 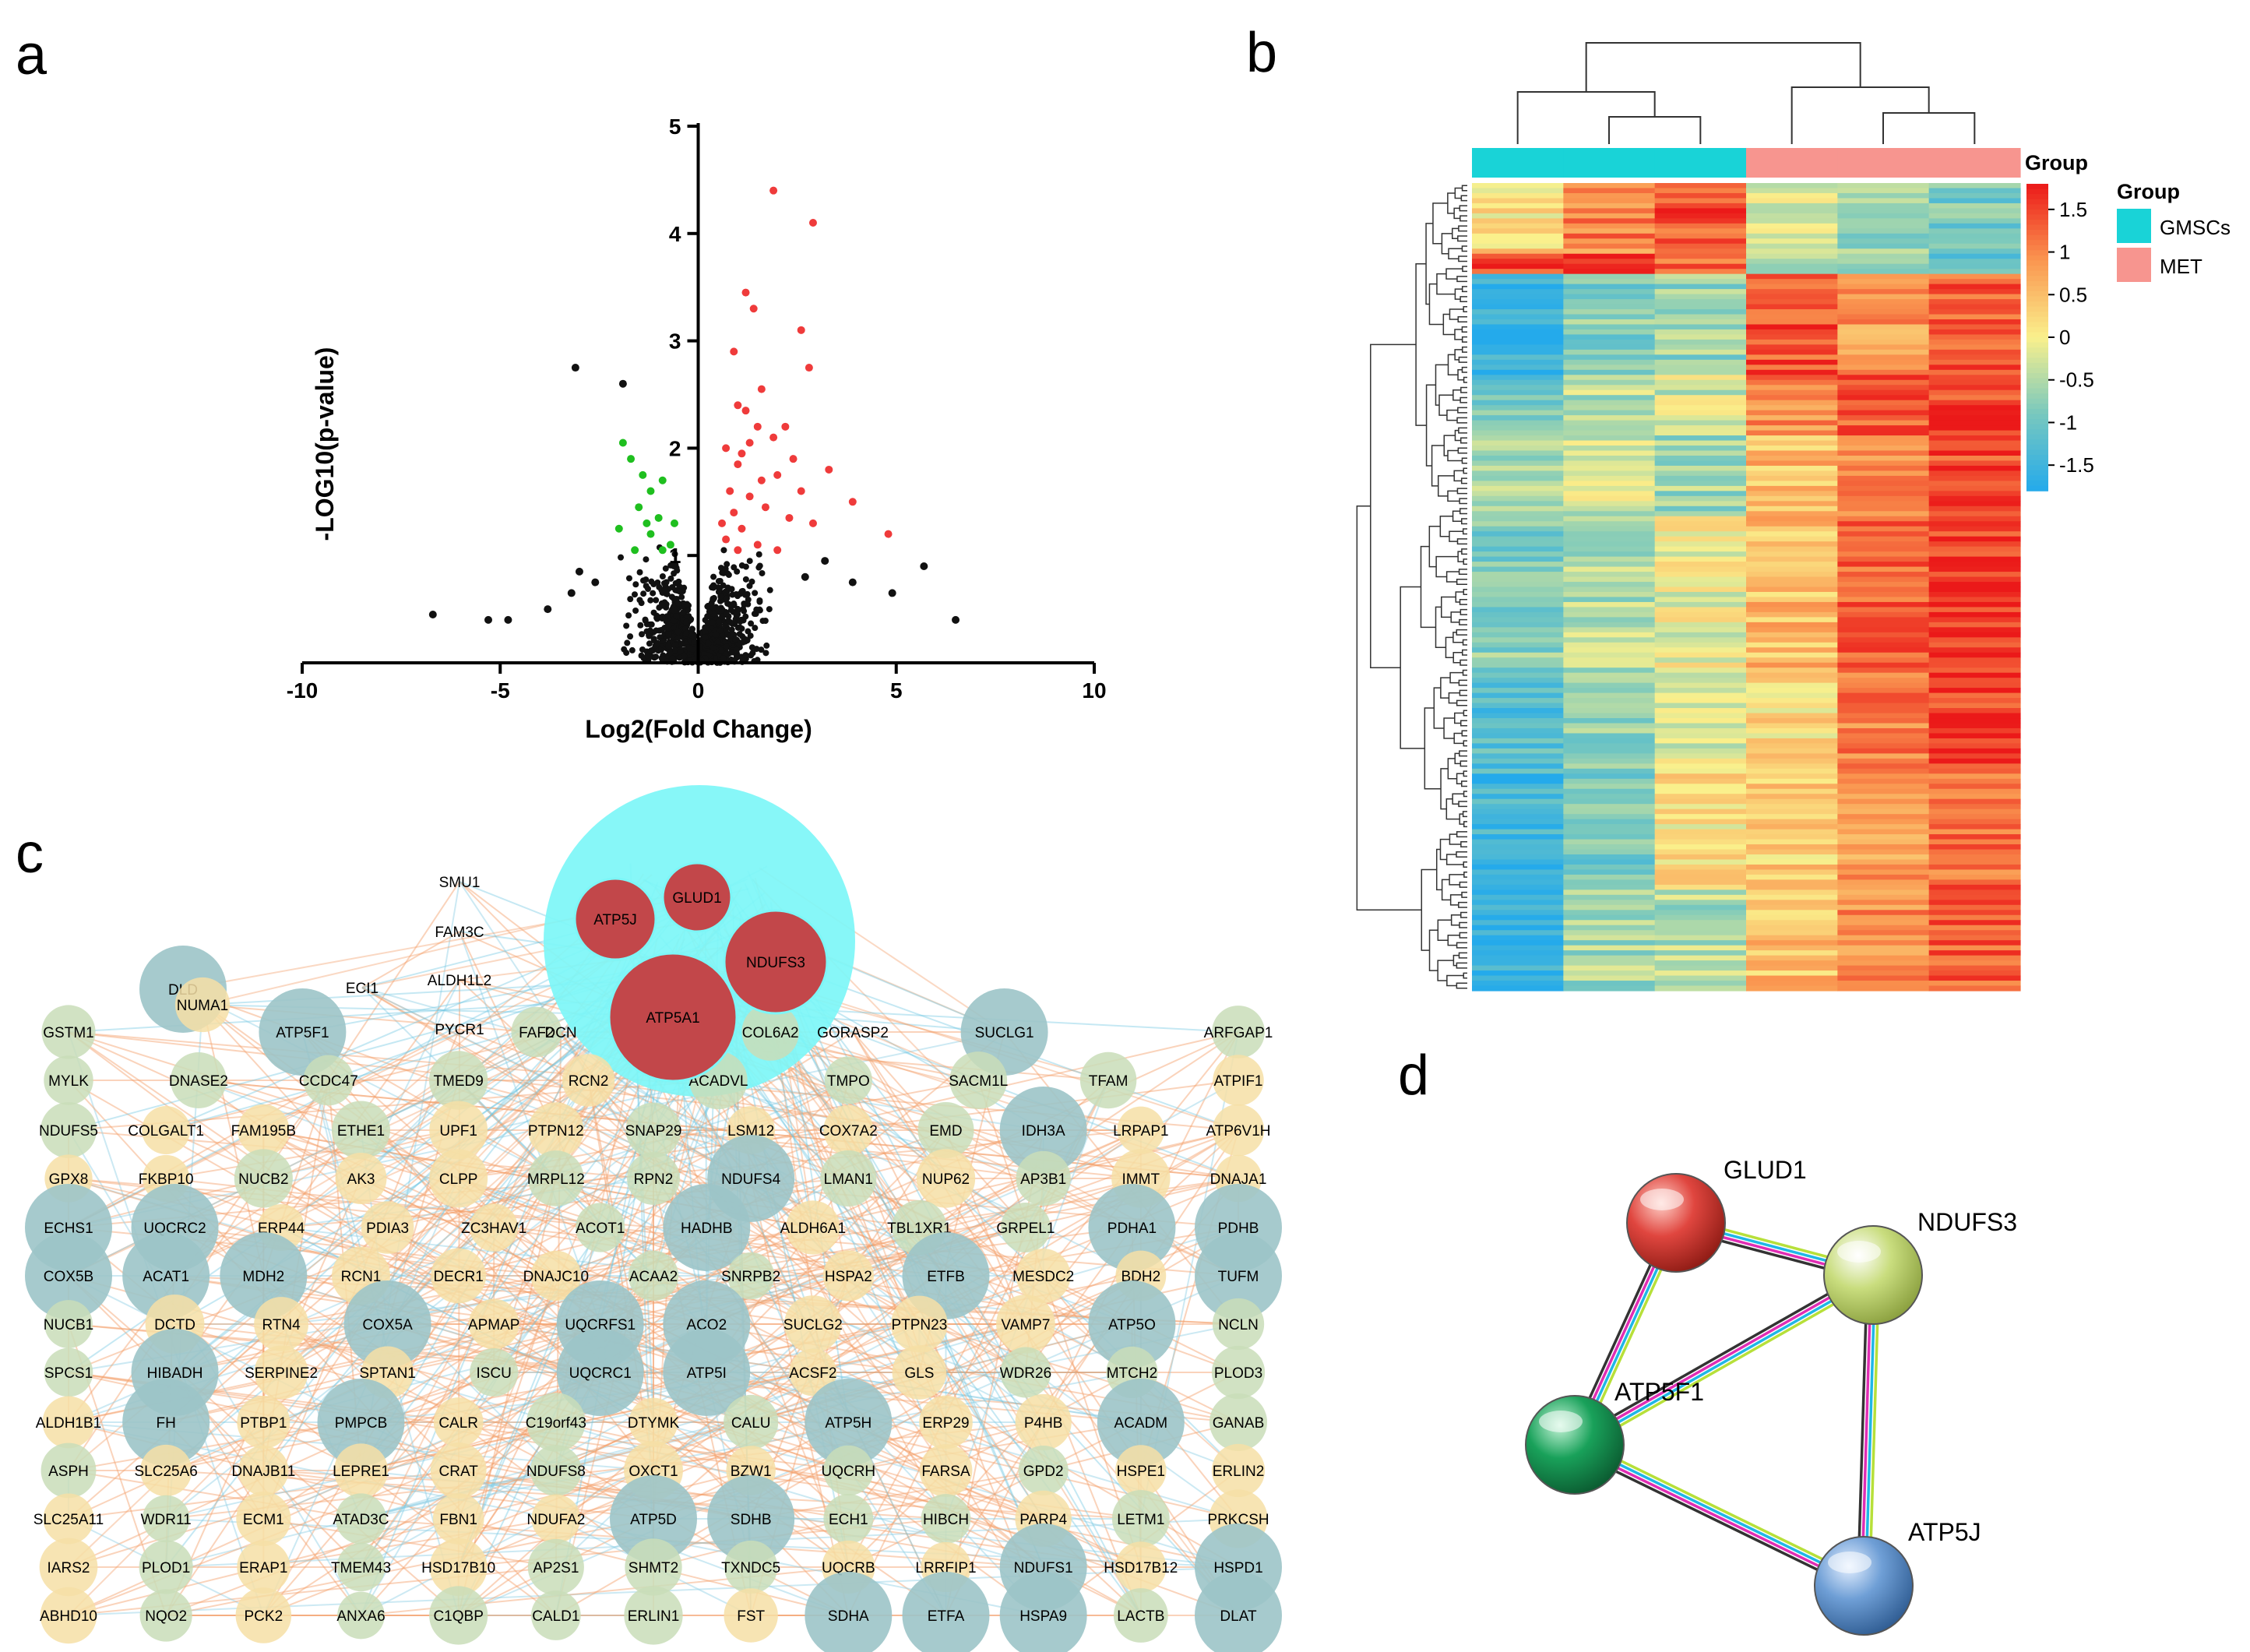 I want to click on network-node-label: MYLK, so click(x=68, y=1081).